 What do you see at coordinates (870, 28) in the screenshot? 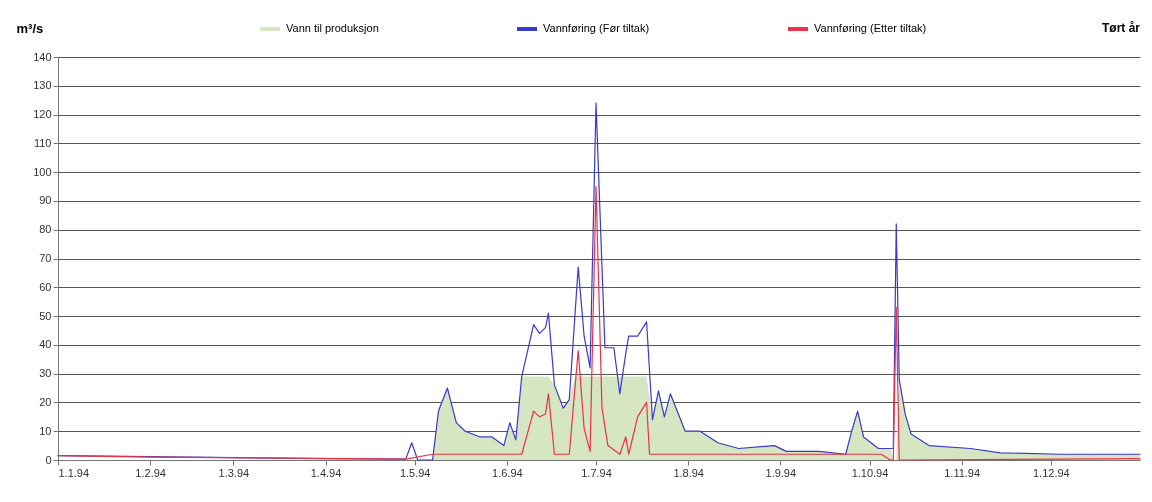
I see `legend-label: Vannføring (Etter tiltak)` at bounding box center [870, 28].